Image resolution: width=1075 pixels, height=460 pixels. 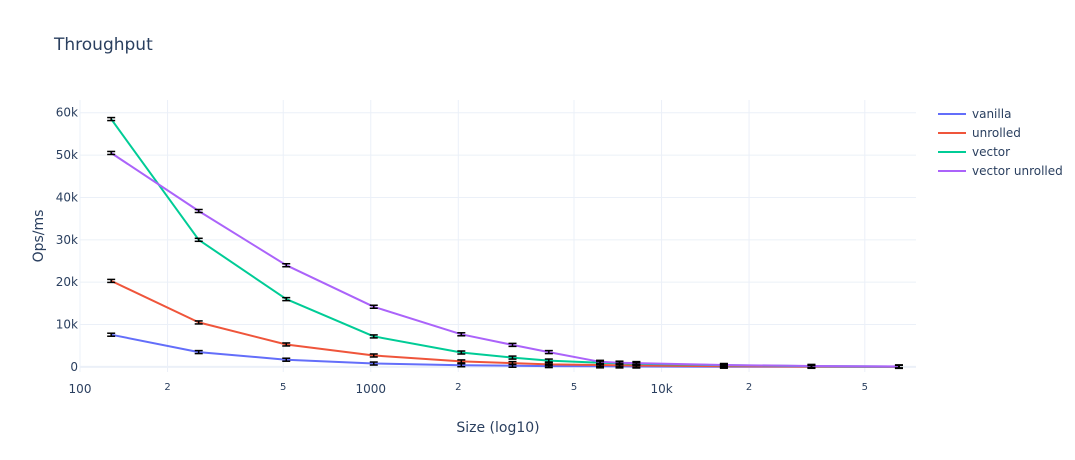 What do you see at coordinates (67, 113) in the screenshot?
I see `y-tick-label: 60k` at bounding box center [67, 113].